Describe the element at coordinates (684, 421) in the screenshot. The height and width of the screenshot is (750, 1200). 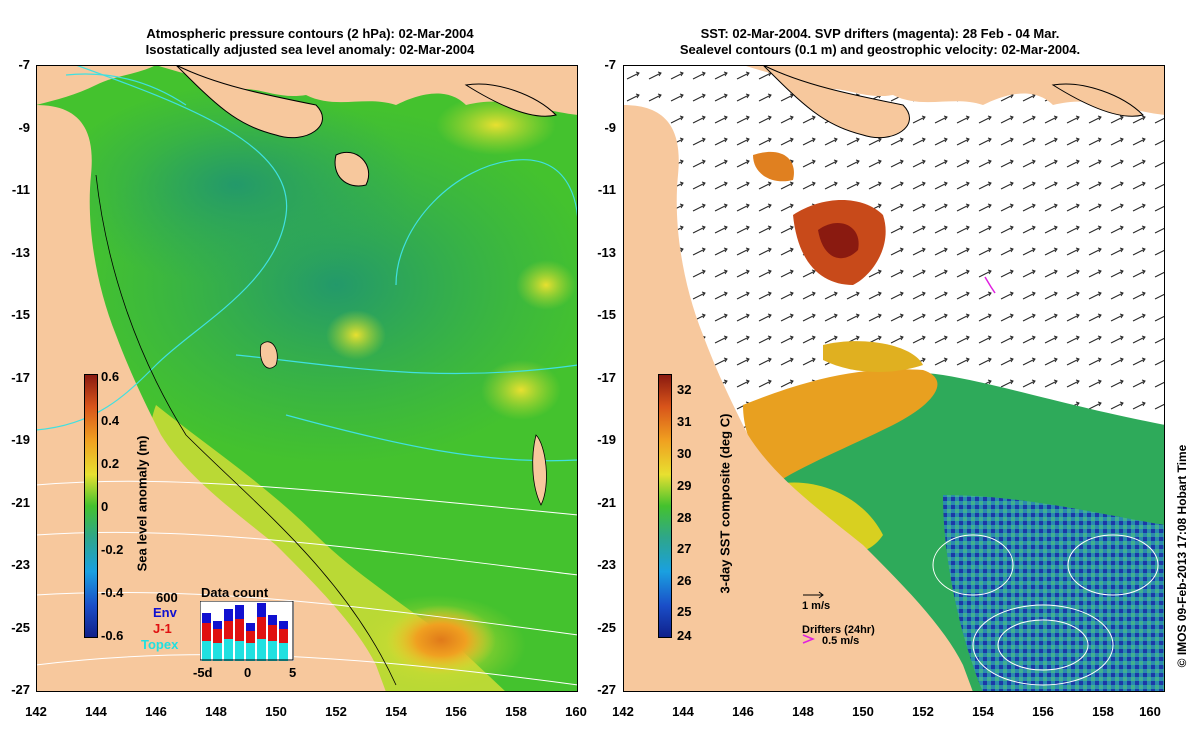
I see `colorbar-tick-label: 31` at that location.